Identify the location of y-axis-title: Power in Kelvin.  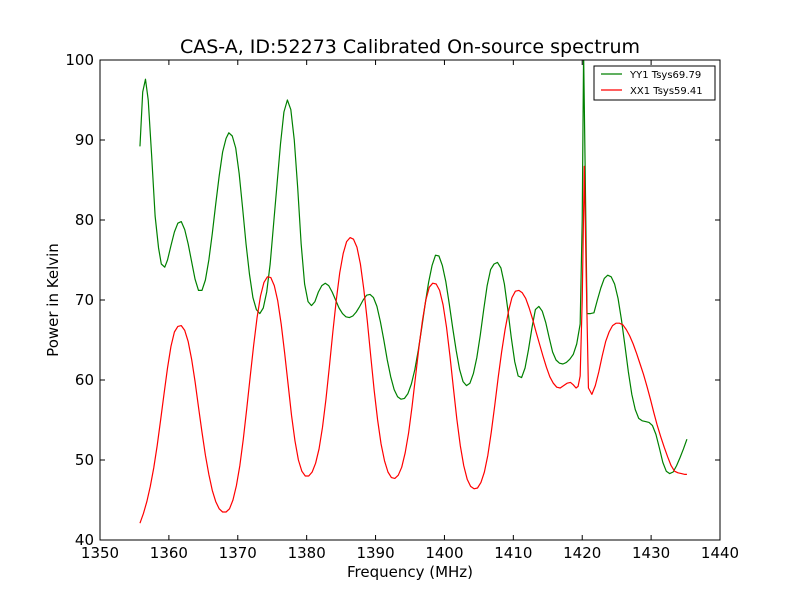
(53, 300).